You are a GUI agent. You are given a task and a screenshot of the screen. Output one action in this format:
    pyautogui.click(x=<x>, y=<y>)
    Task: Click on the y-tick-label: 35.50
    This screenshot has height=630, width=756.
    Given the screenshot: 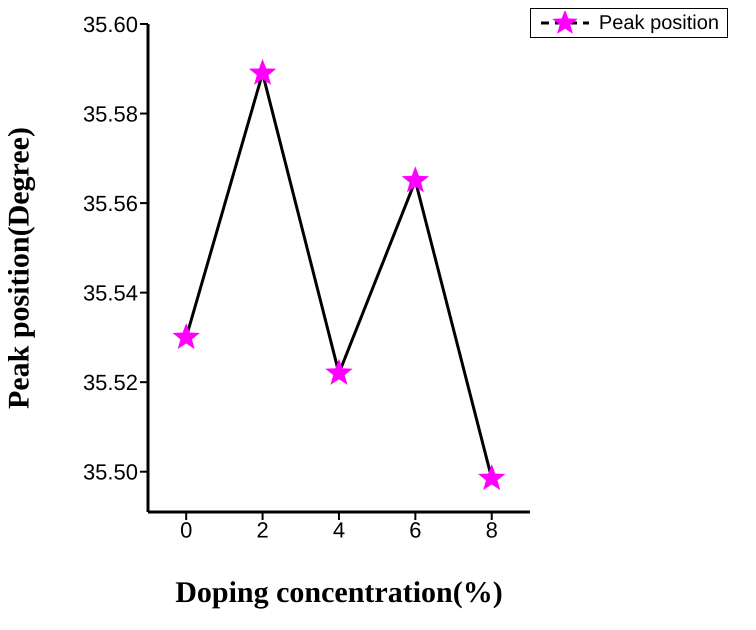 What is the action you would take?
    pyautogui.click(x=110, y=472)
    